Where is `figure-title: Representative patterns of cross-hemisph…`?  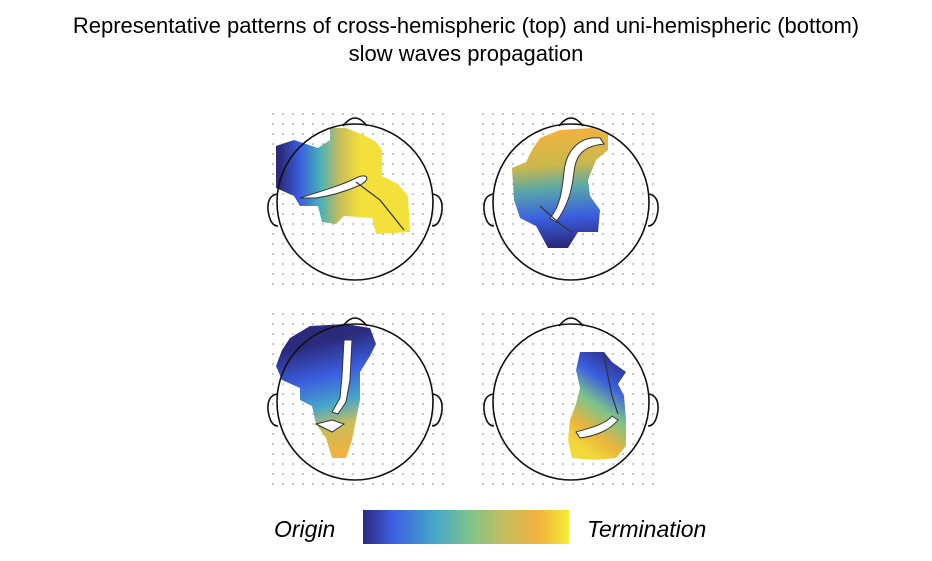
figure-title: Representative patterns of cross-hemisph… is located at coordinates (466, 40).